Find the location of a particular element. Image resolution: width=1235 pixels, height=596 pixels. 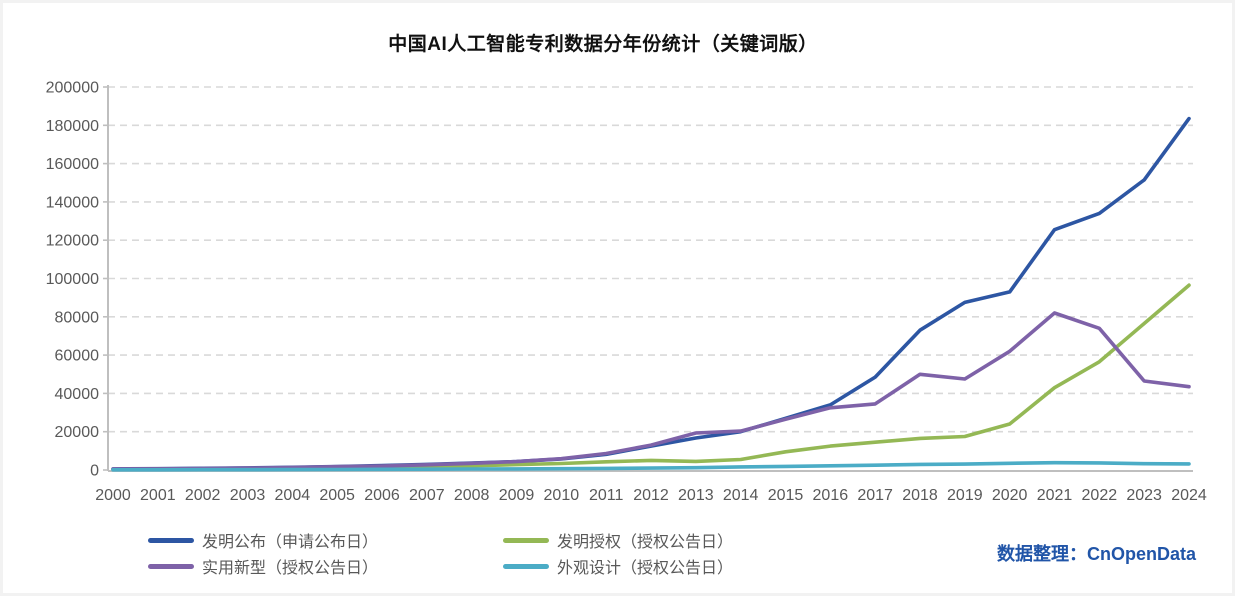

x-tick-label: 2024 is located at coordinates (1189, 495).